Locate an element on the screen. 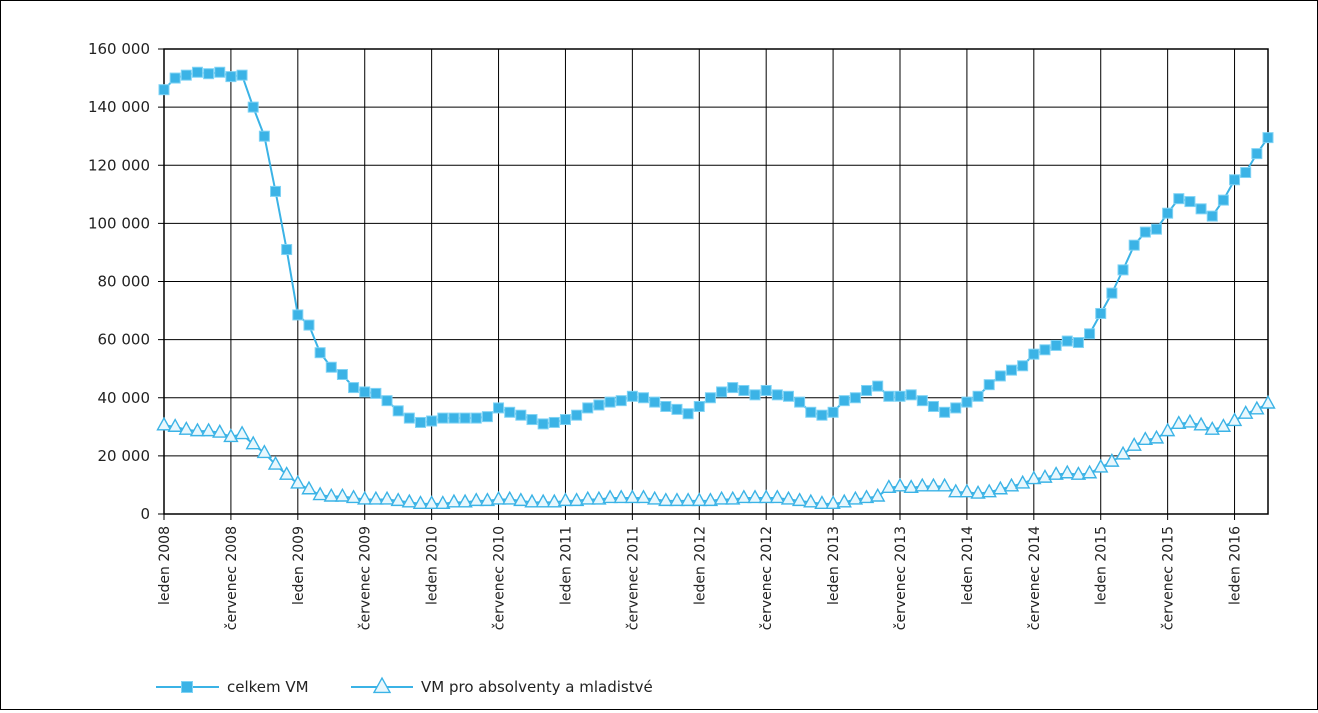 The height and width of the screenshot is (713, 1318). y-tick-label: 160 000 is located at coordinates (119, 49).